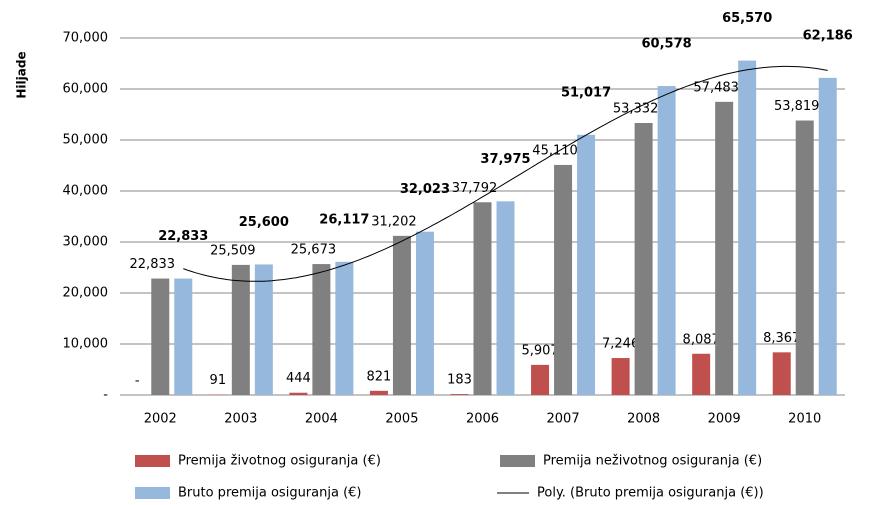  Describe the element at coordinates (22, 74) in the screenshot. I see `y-axis-label: Hiljade` at that location.